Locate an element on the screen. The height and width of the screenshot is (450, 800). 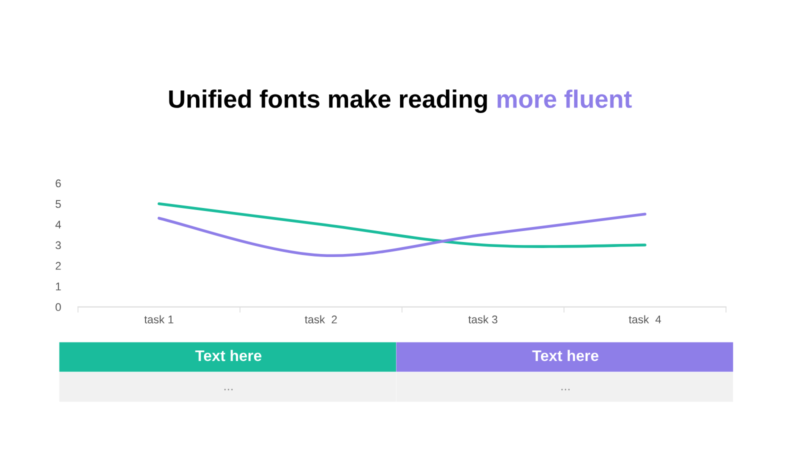
x-tick-label: task 3 is located at coordinates (483, 319).